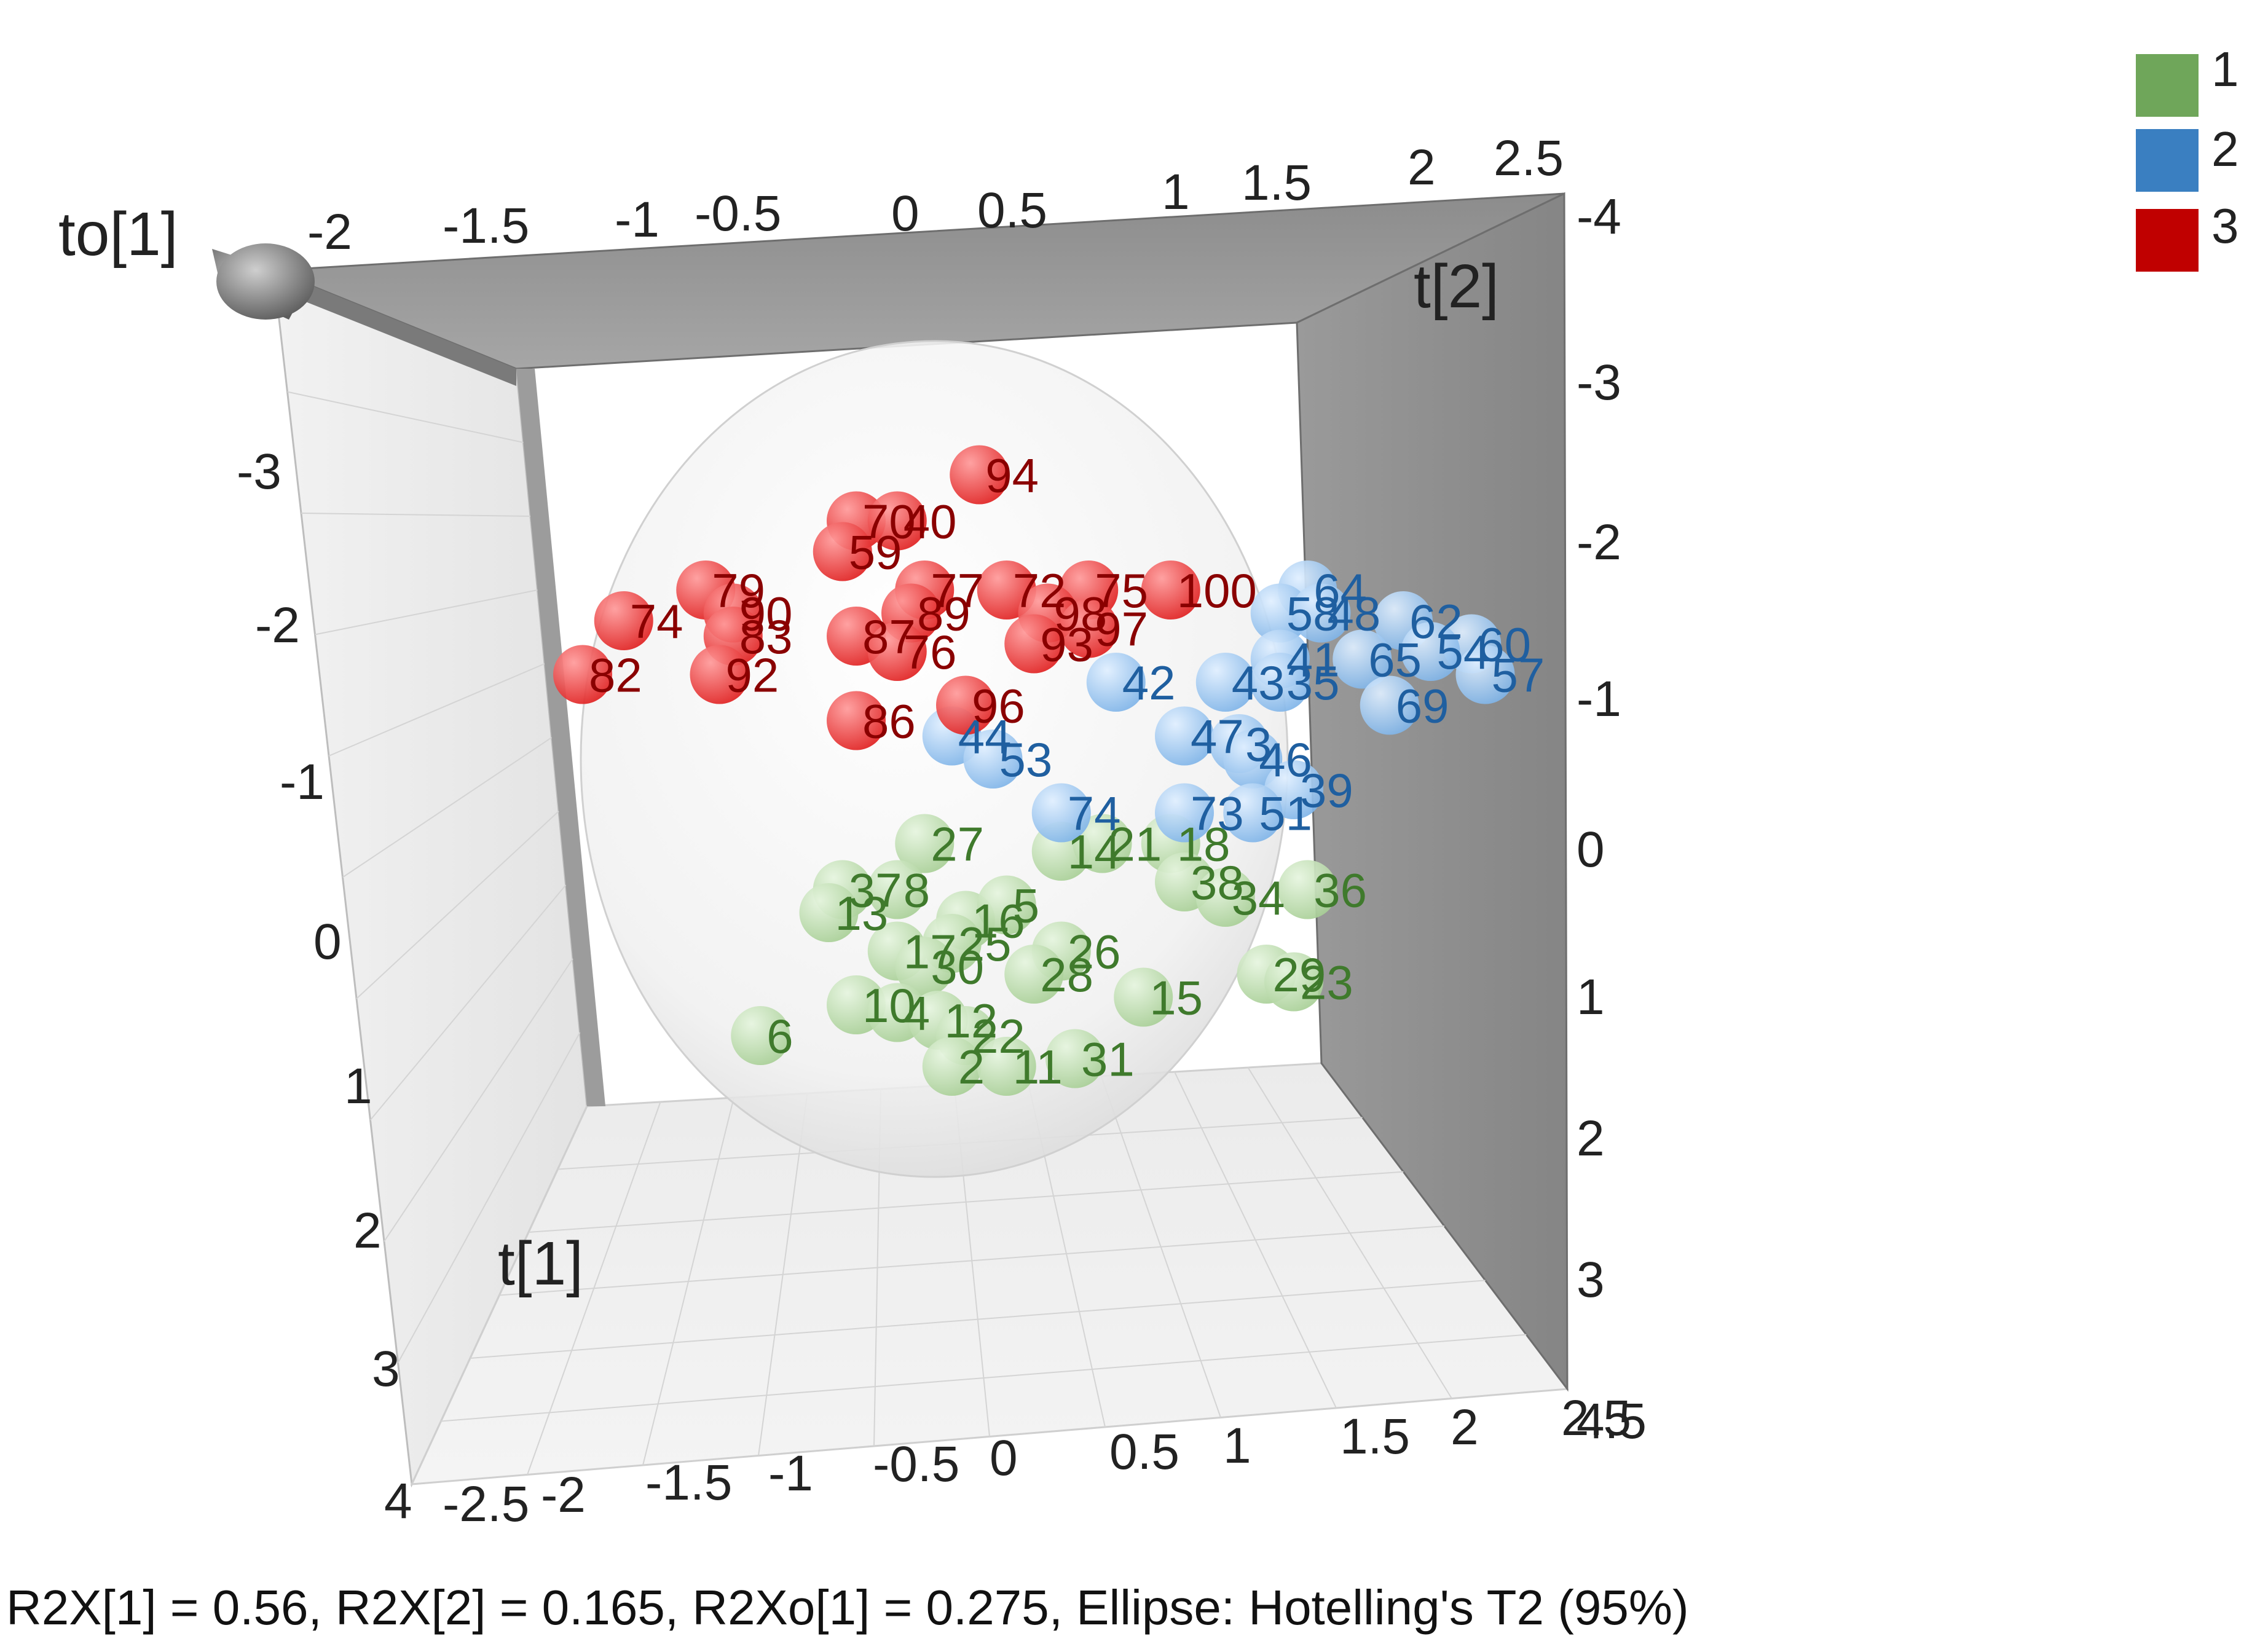  Describe the element at coordinates (738, 591) in the screenshot. I see `point-label-3-79: 79` at that location.